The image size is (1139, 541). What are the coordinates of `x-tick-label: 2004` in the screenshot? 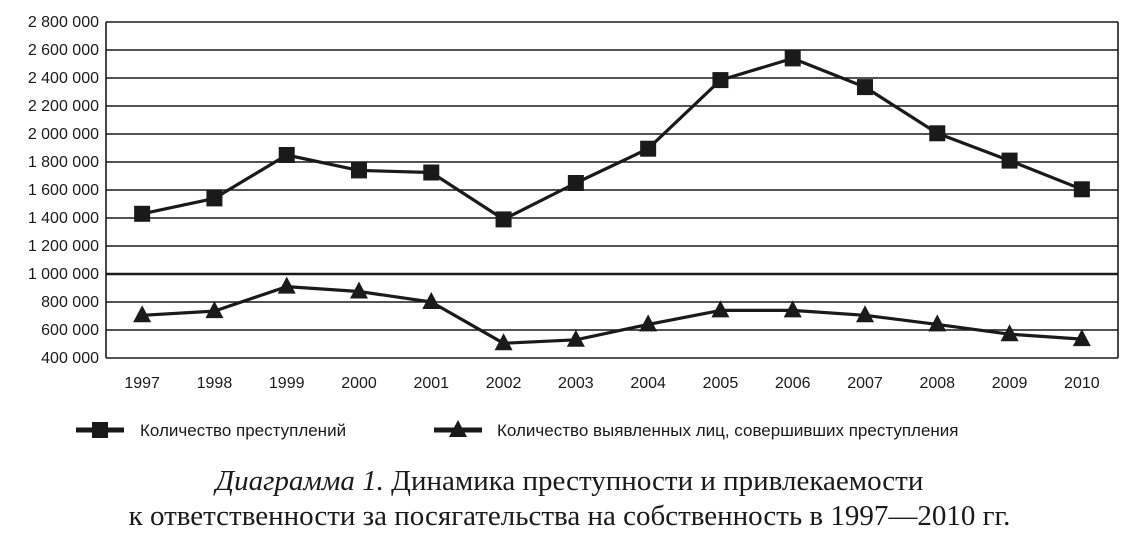 It's located at (648, 383).